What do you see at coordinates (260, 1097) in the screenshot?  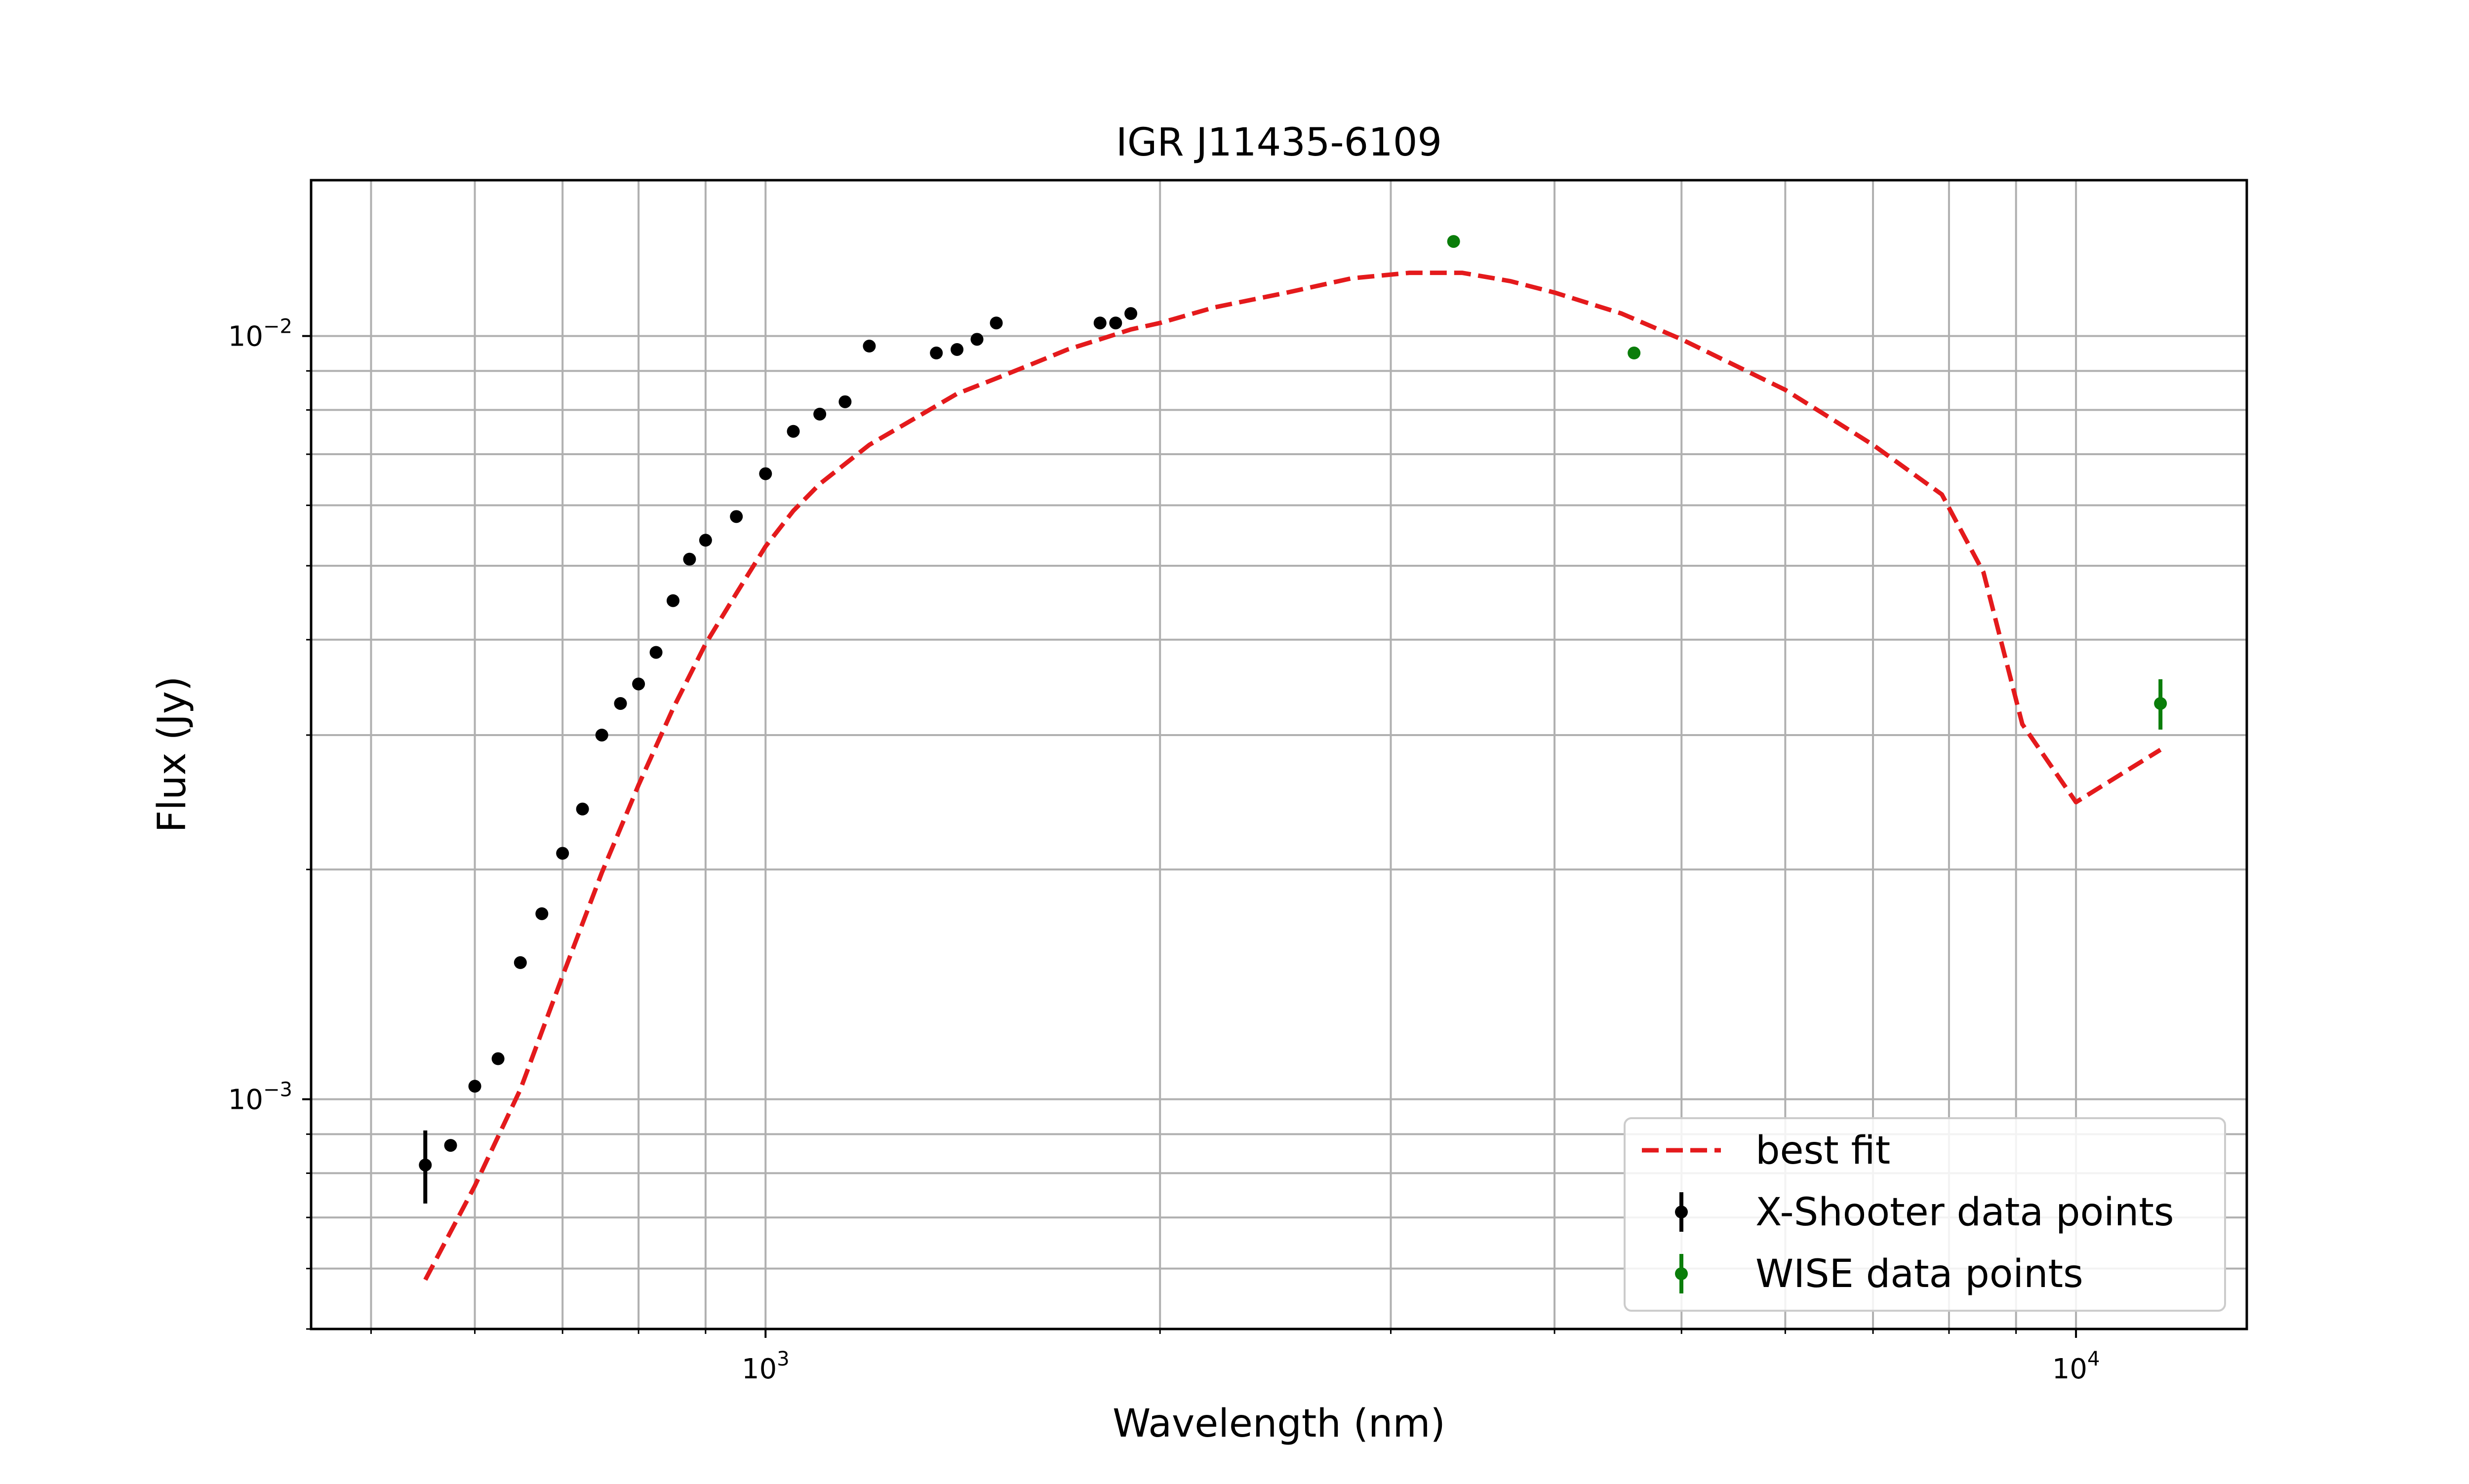 I see `y-tick-label: 10⁻³` at bounding box center [260, 1097].